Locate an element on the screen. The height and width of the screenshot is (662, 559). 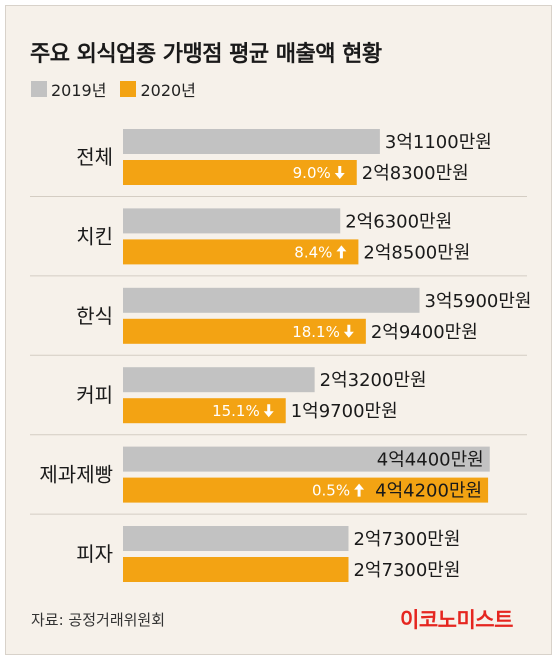
category-label: 커피 is located at coordinates (94, 395).